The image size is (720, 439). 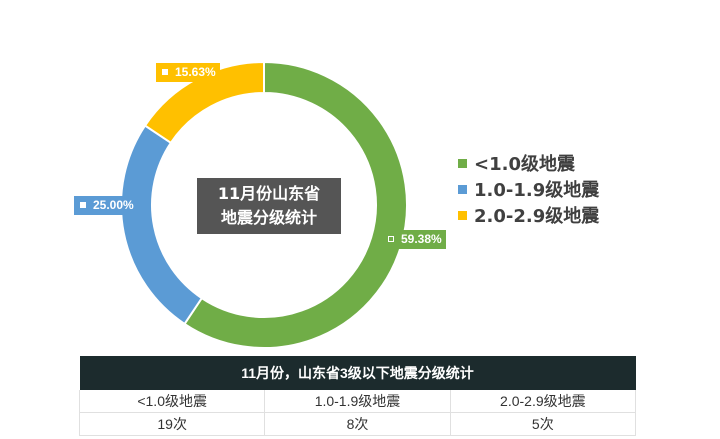 I want to click on chart-title-line-1: 11月份山东省, so click(x=269, y=193).